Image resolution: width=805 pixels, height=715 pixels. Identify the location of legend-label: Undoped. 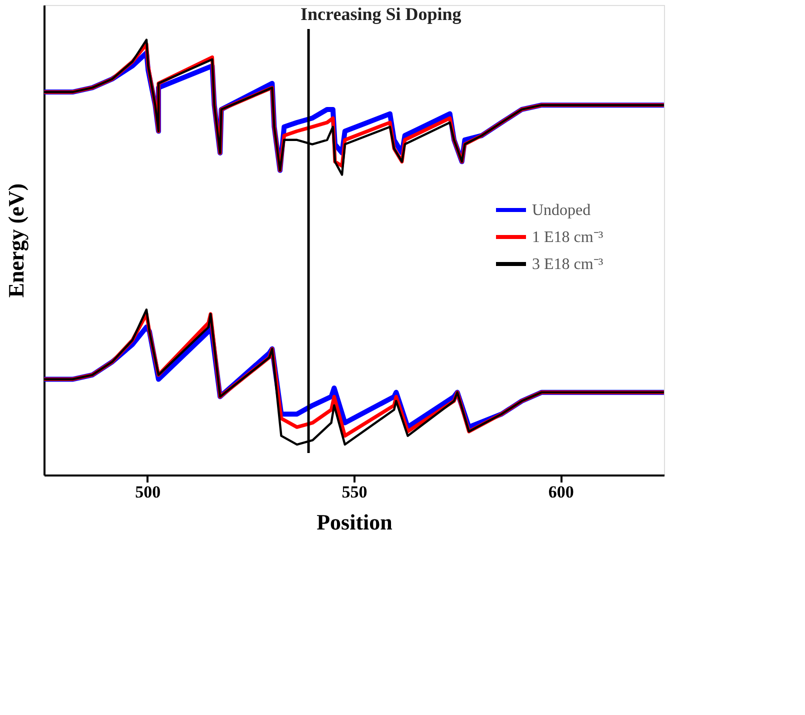
(561, 210).